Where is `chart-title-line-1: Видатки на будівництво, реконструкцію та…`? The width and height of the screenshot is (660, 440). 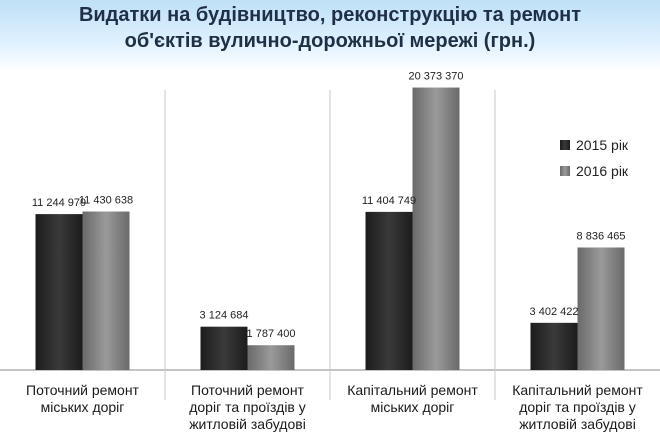
chart-title-line-1: Видатки на будівництво, реконструкцію та… is located at coordinates (330, 15).